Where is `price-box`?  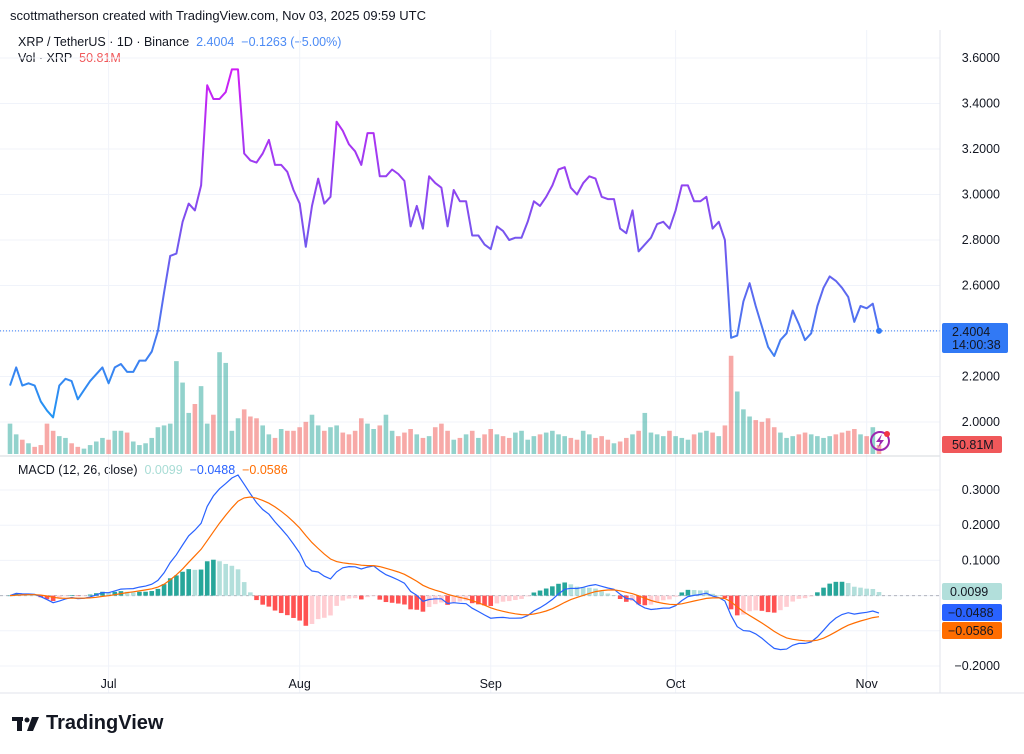
price-box is located at coordinates (975, 338).